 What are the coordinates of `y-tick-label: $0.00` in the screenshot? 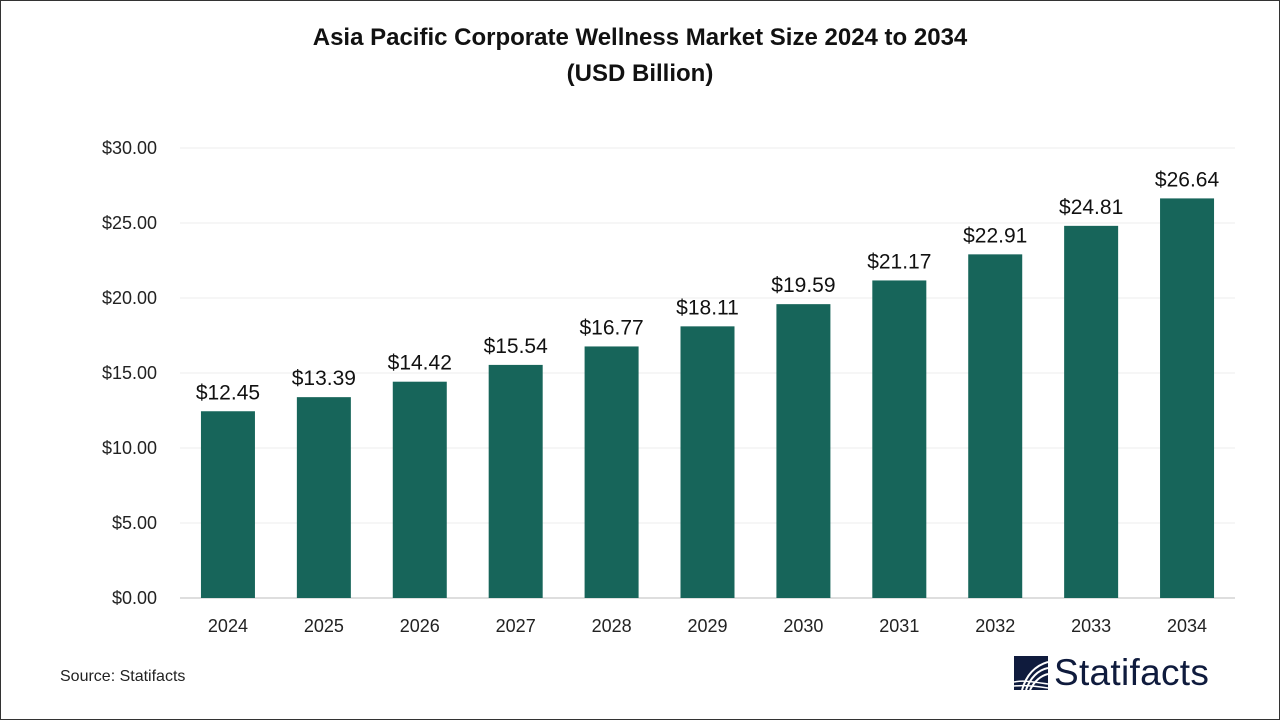 It's located at (134, 598).